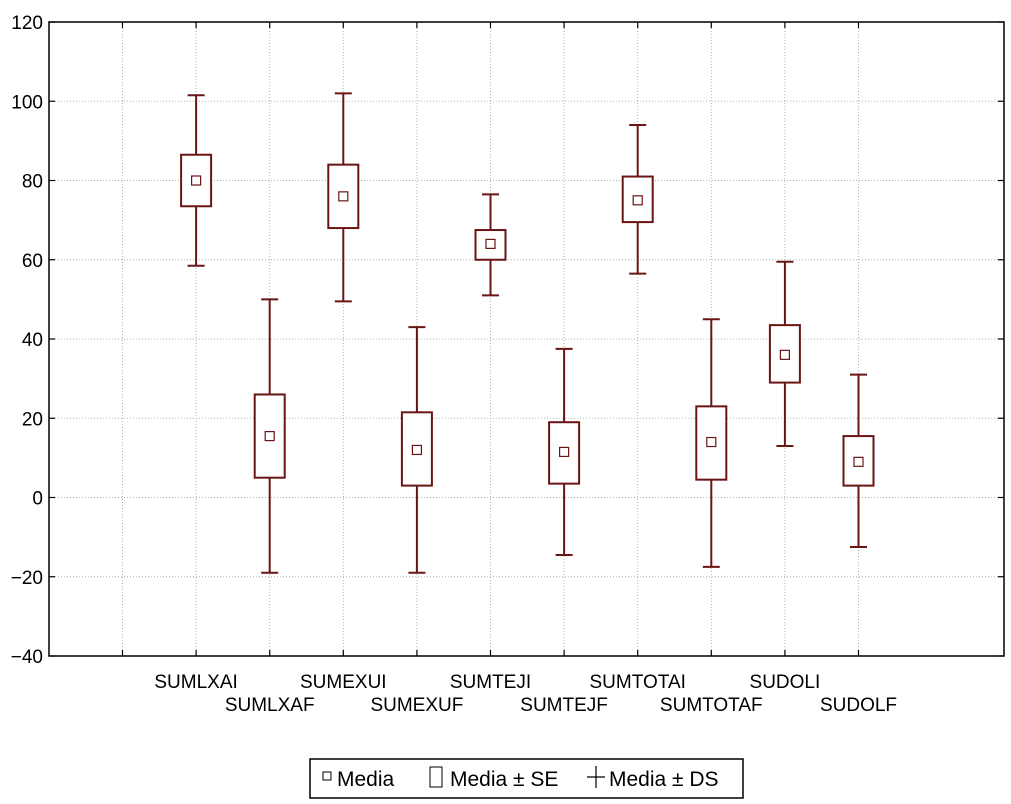 This screenshot has width=1011, height=804. What do you see at coordinates (327, 776) in the screenshot?
I see `legend-mean-marker-icon` at bounding box center [327, 776].